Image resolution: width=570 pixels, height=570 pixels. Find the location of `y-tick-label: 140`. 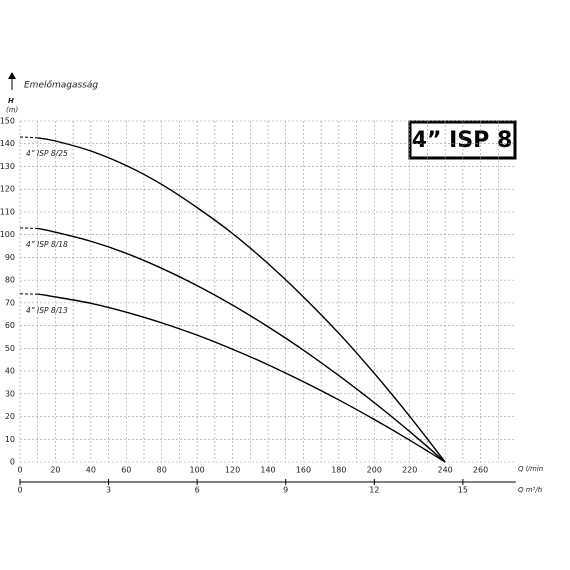

y-tick-label: 140 is located at coordinates (7, 143).